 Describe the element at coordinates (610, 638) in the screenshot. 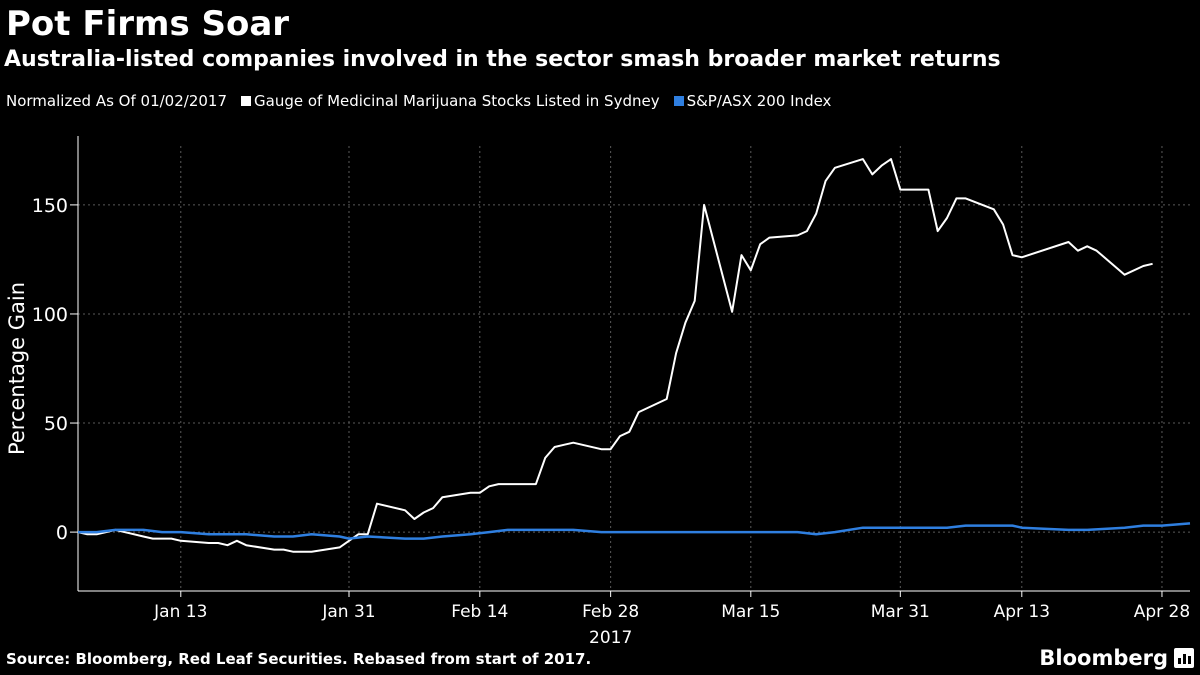

I see `x-axis-year-label: 2017` at that location.